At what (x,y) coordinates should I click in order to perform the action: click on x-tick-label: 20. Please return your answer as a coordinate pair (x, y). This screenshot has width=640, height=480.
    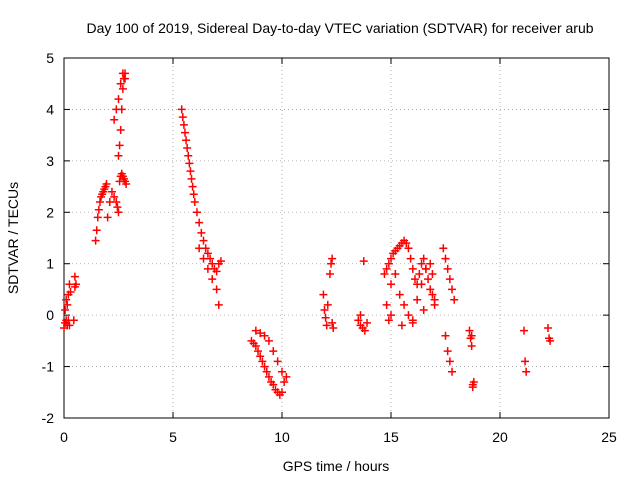
    Looking at the image, I should click on (500, 437).